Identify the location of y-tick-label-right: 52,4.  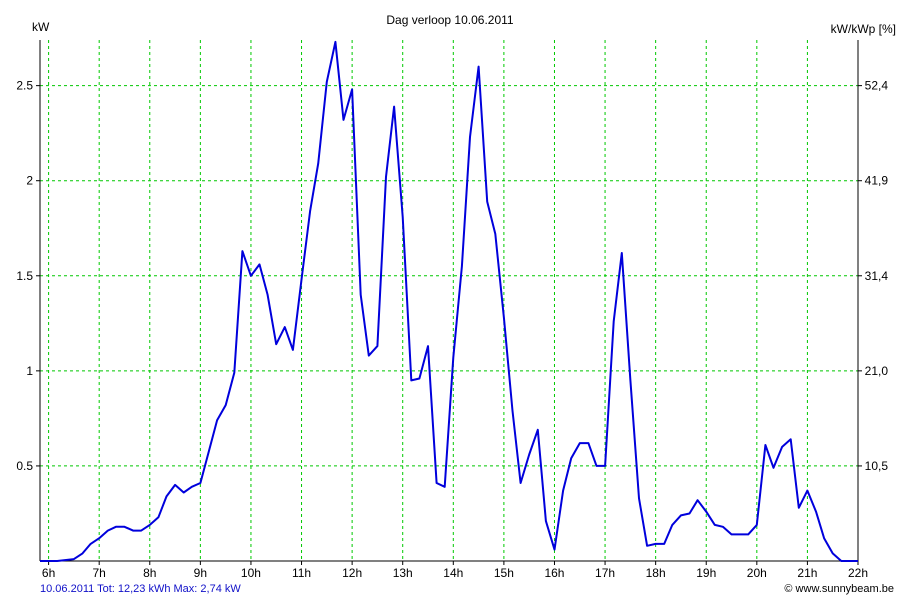
(877, 86).